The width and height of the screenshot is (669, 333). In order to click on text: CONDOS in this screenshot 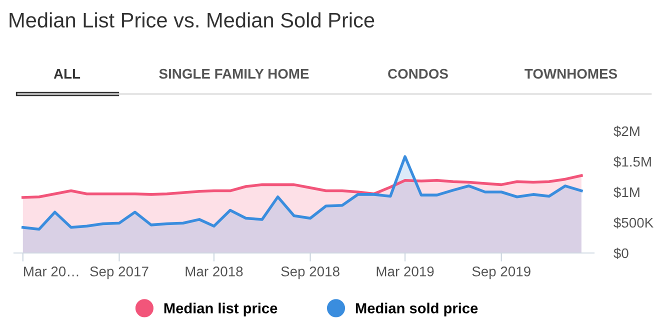, I will do `click(418, 73)`.